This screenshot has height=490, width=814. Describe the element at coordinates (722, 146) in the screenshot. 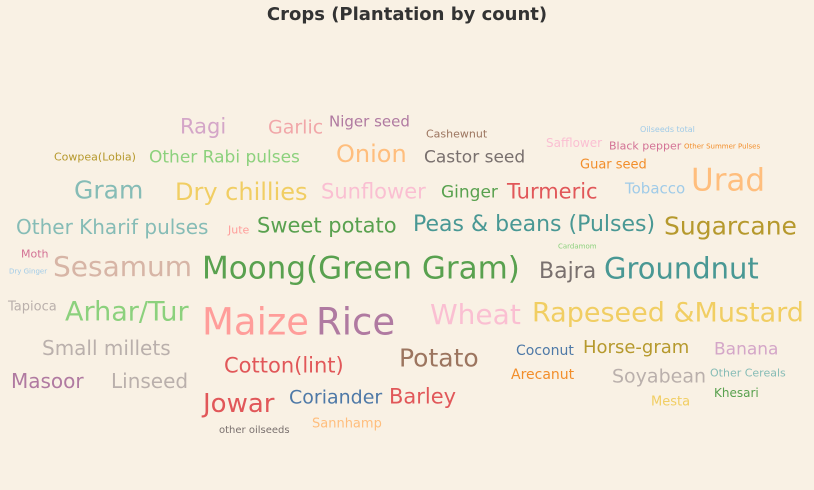

I see `word-cloud-word: Other Summer Pulses` at that location.